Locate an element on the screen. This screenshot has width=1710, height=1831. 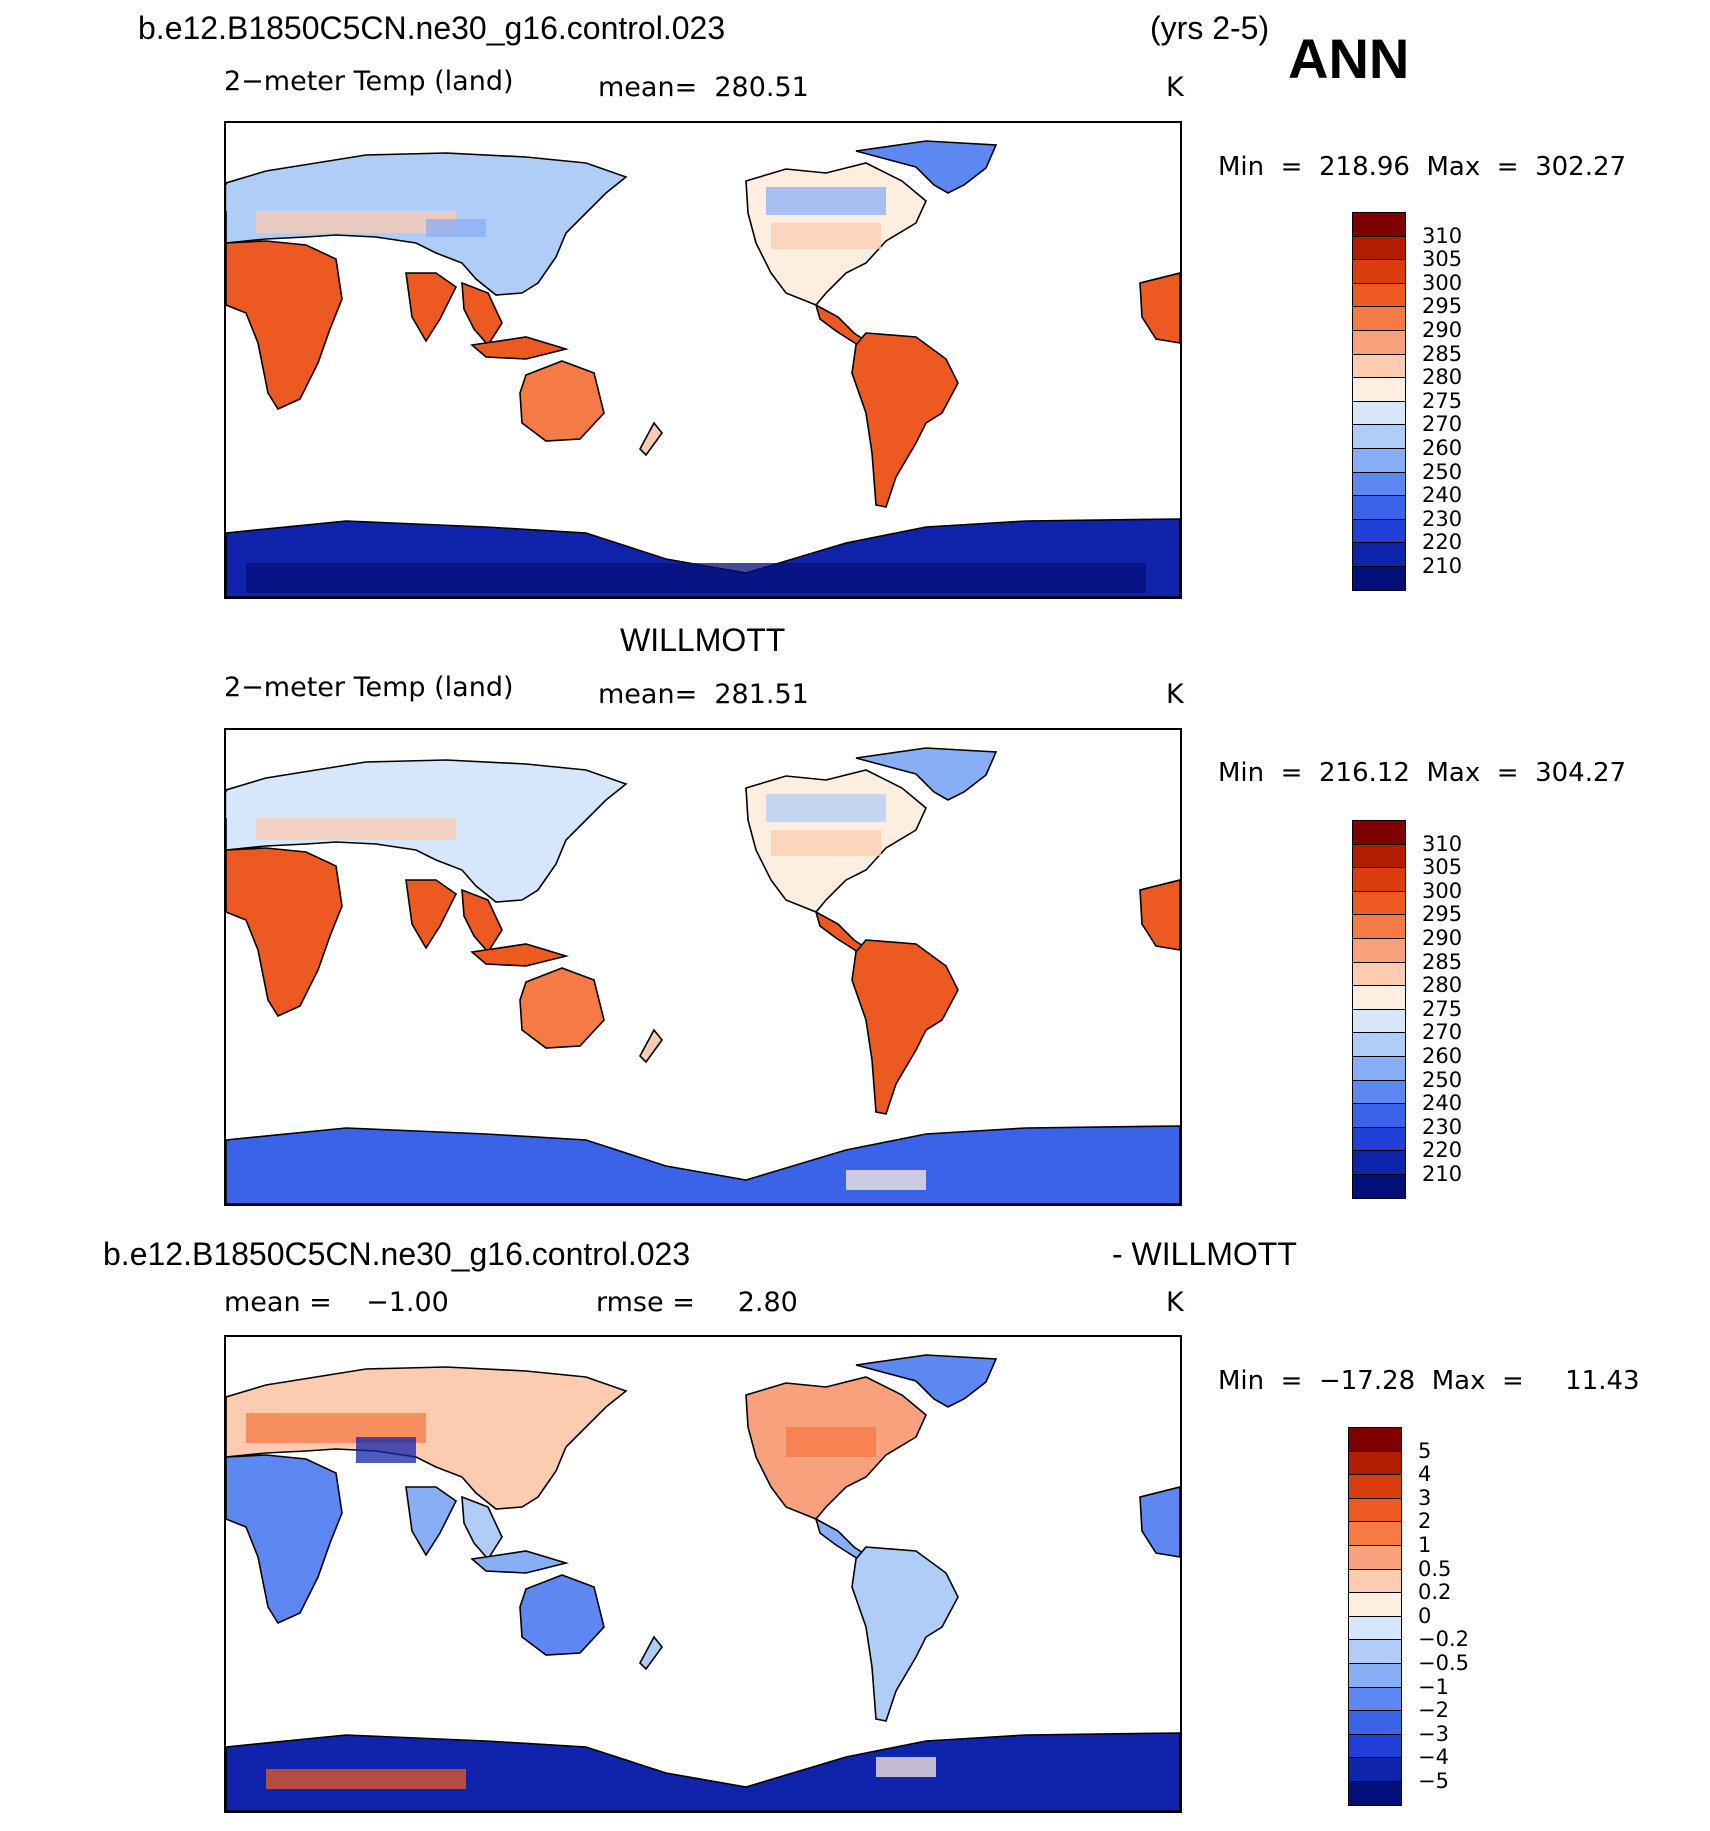
colorbar-label: 240 is located at coordinates (1442, 495).